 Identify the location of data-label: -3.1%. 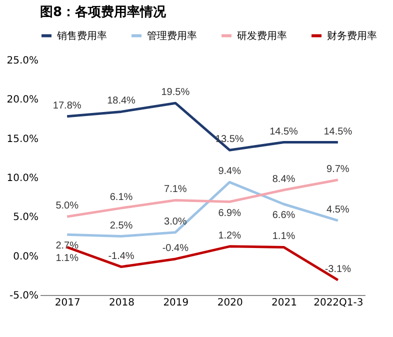
(338, 270).